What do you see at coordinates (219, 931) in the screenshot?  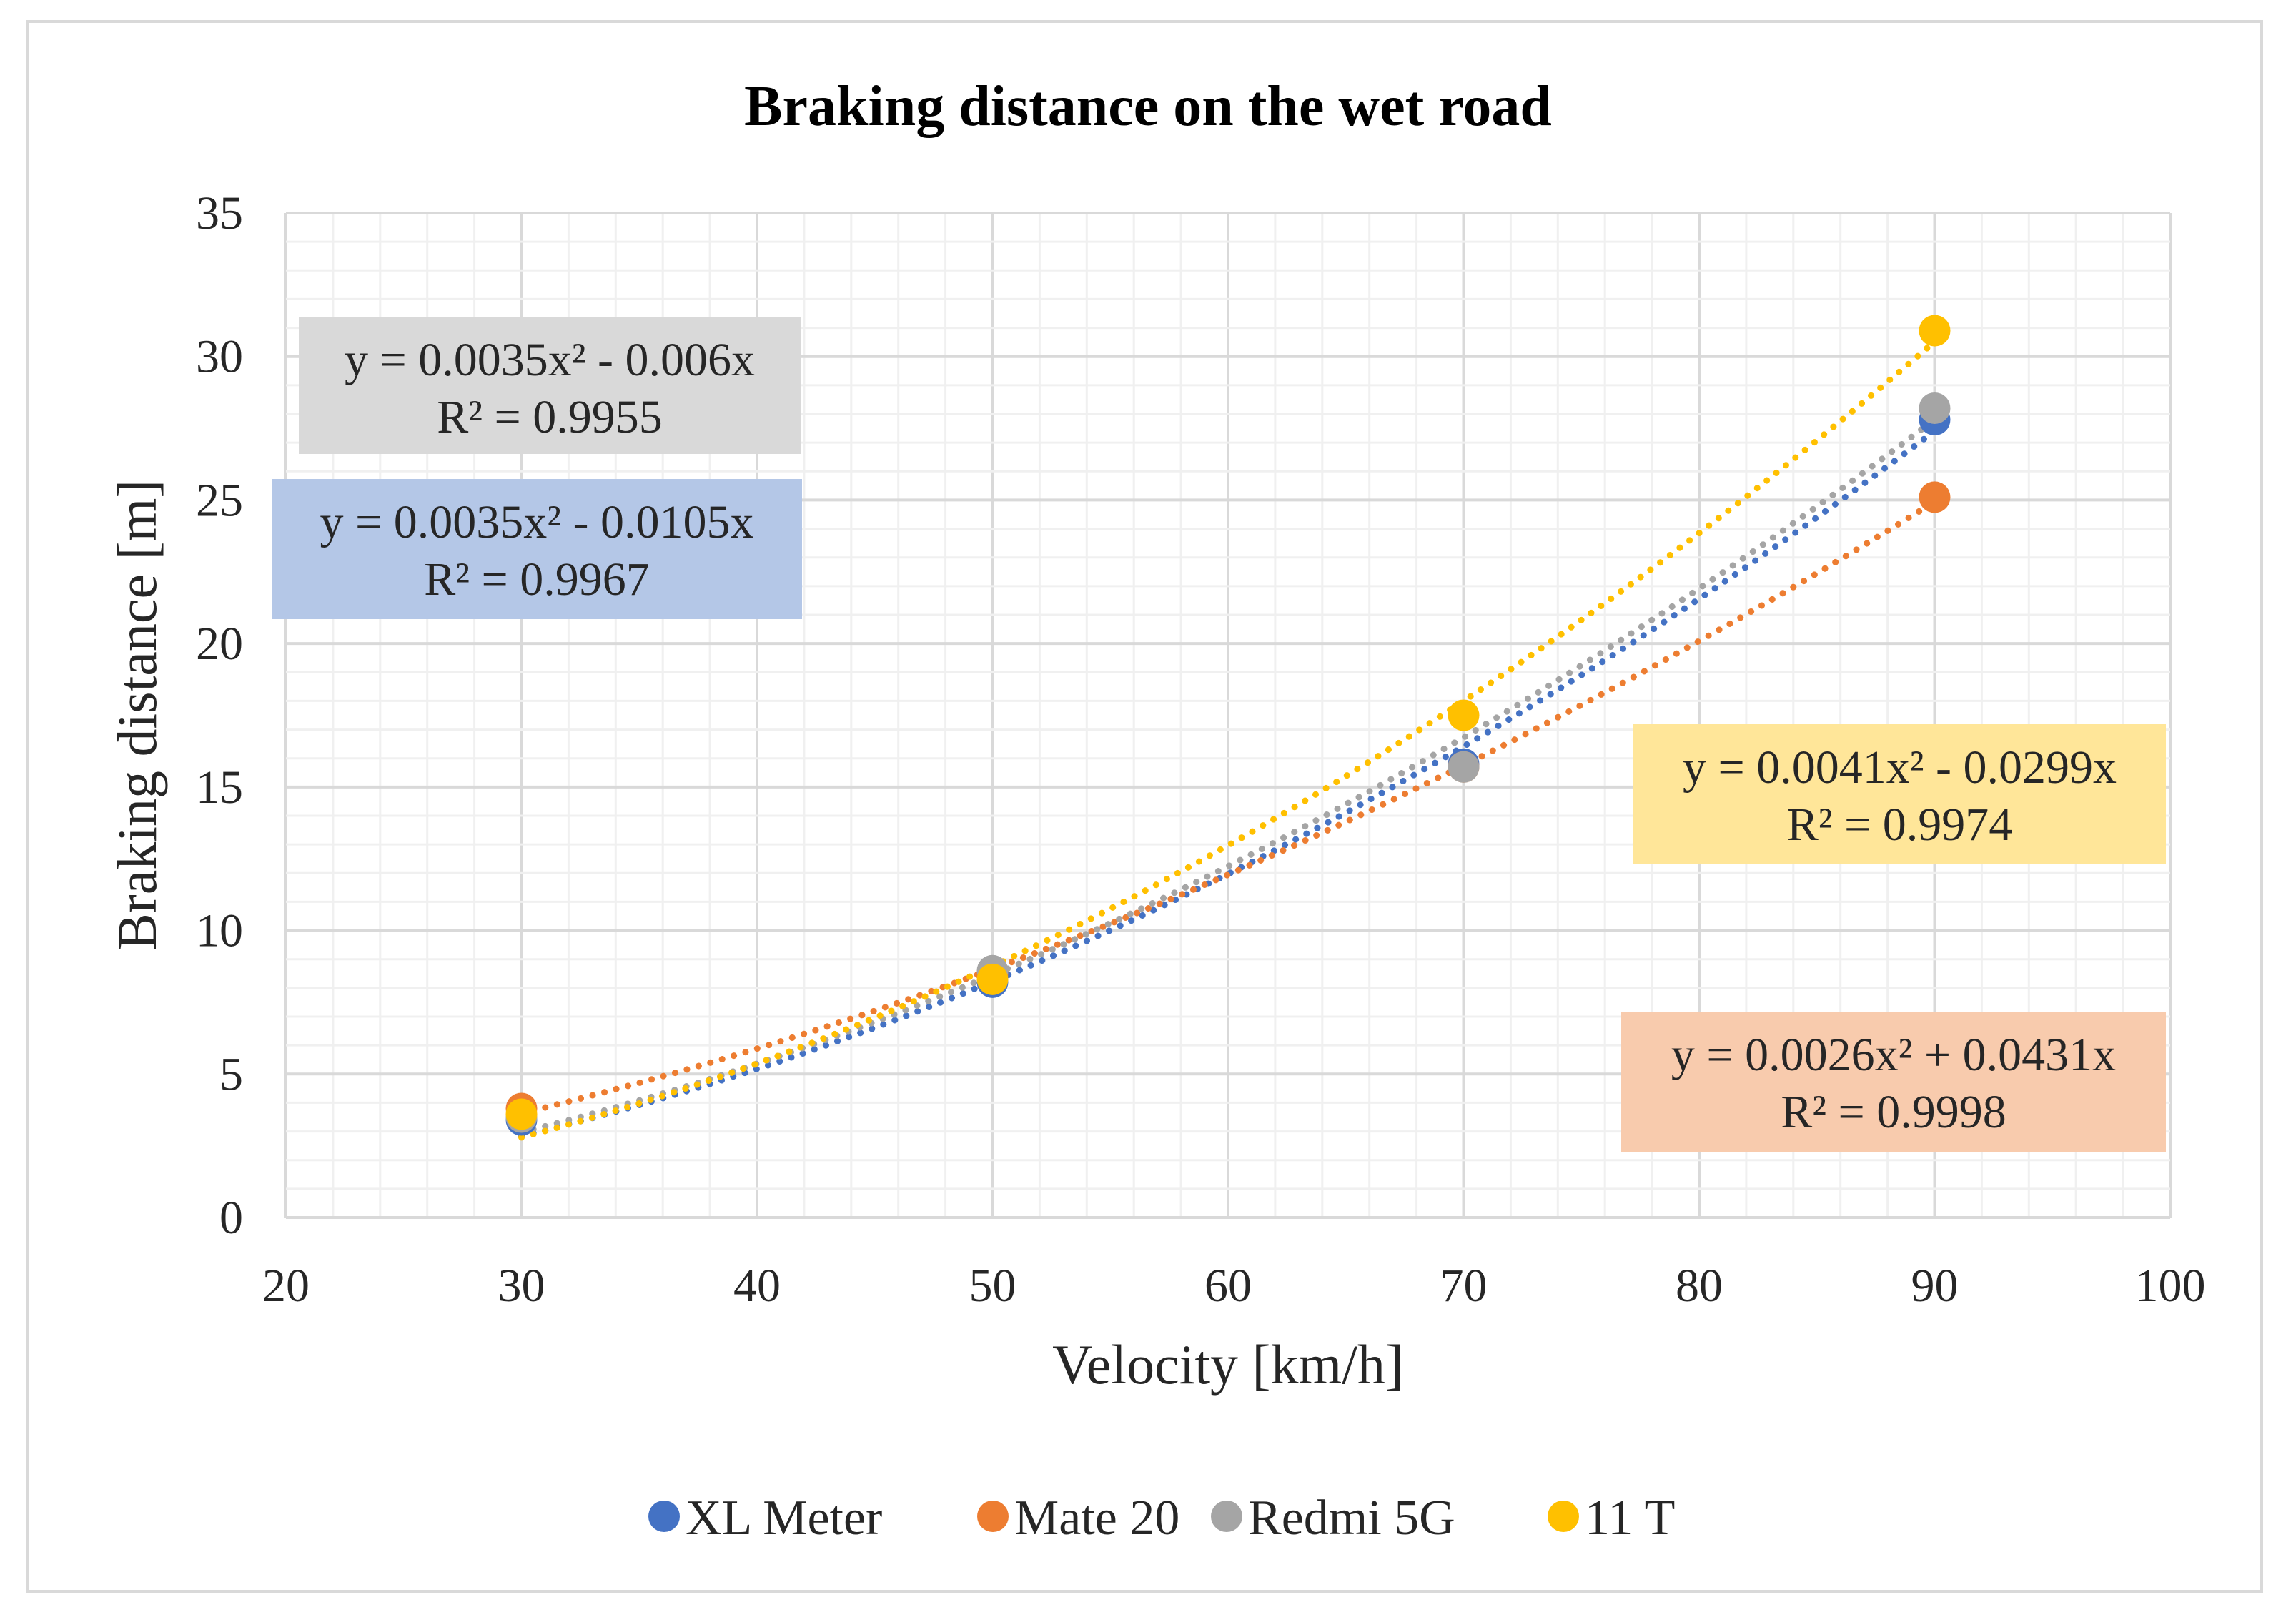 I see `y-tick-label: 10` at bounding box center [219, 931].